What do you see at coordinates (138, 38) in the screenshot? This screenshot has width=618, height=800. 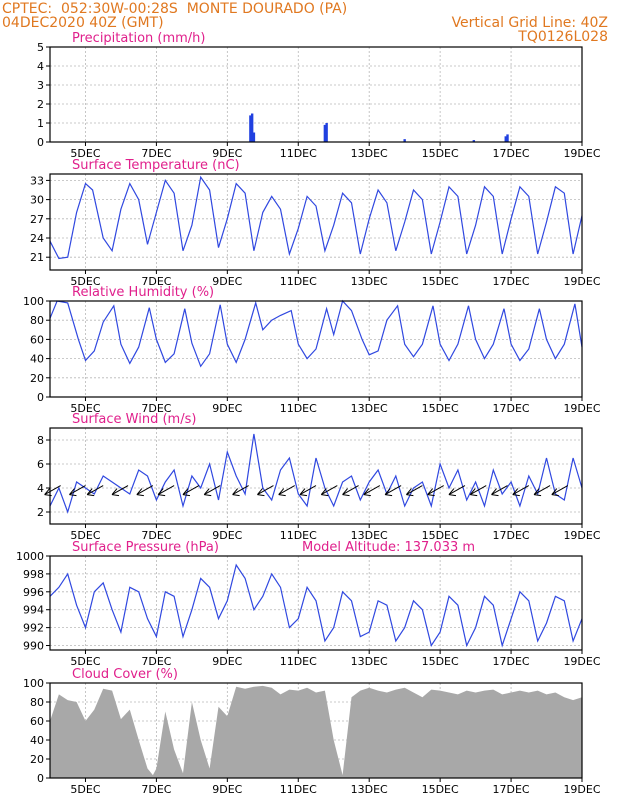 I see `panel-title: Precipitation (mm/h)` at bounding box center [138, 38].